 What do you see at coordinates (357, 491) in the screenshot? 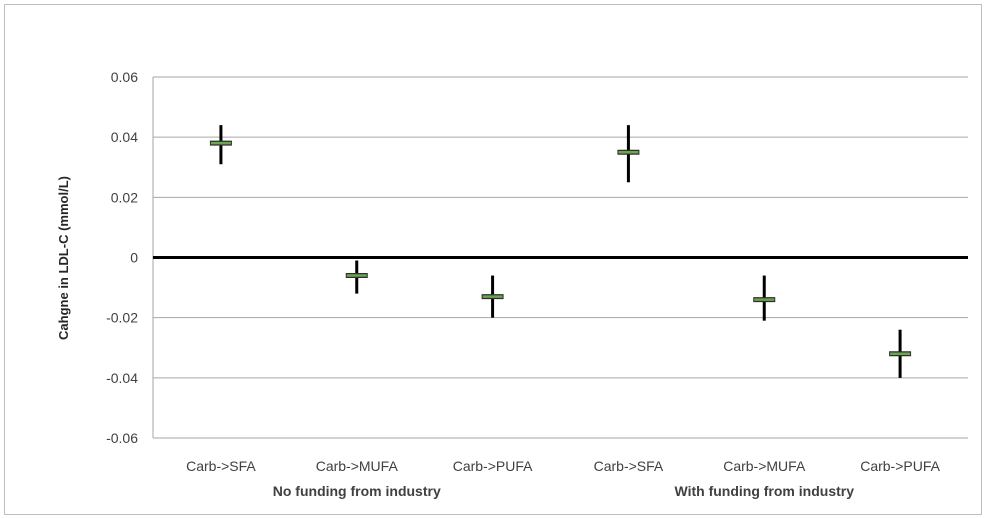
I see `group-label: No funding from industry` at bounding box center [357, 491].